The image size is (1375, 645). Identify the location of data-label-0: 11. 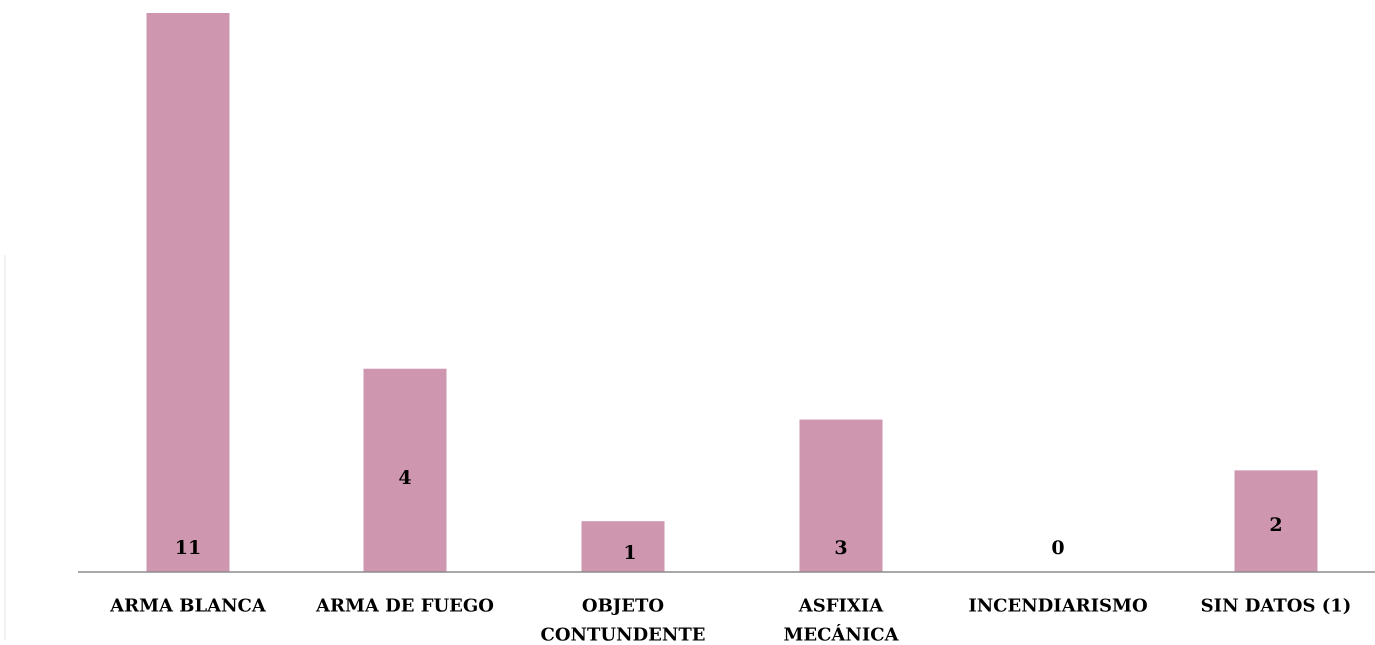
(188, 548).